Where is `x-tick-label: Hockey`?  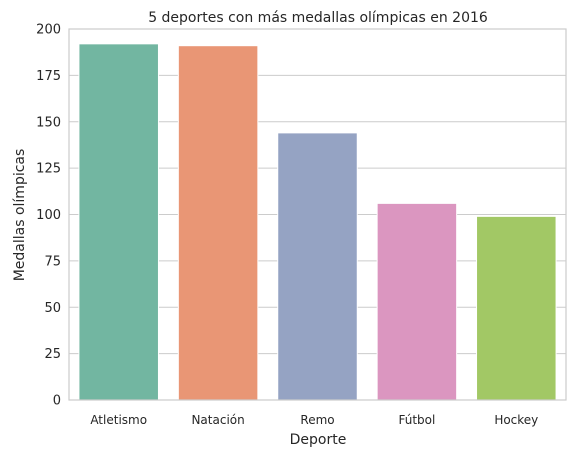 x-tick-label: Hockey is located at coordinates (516, 420).